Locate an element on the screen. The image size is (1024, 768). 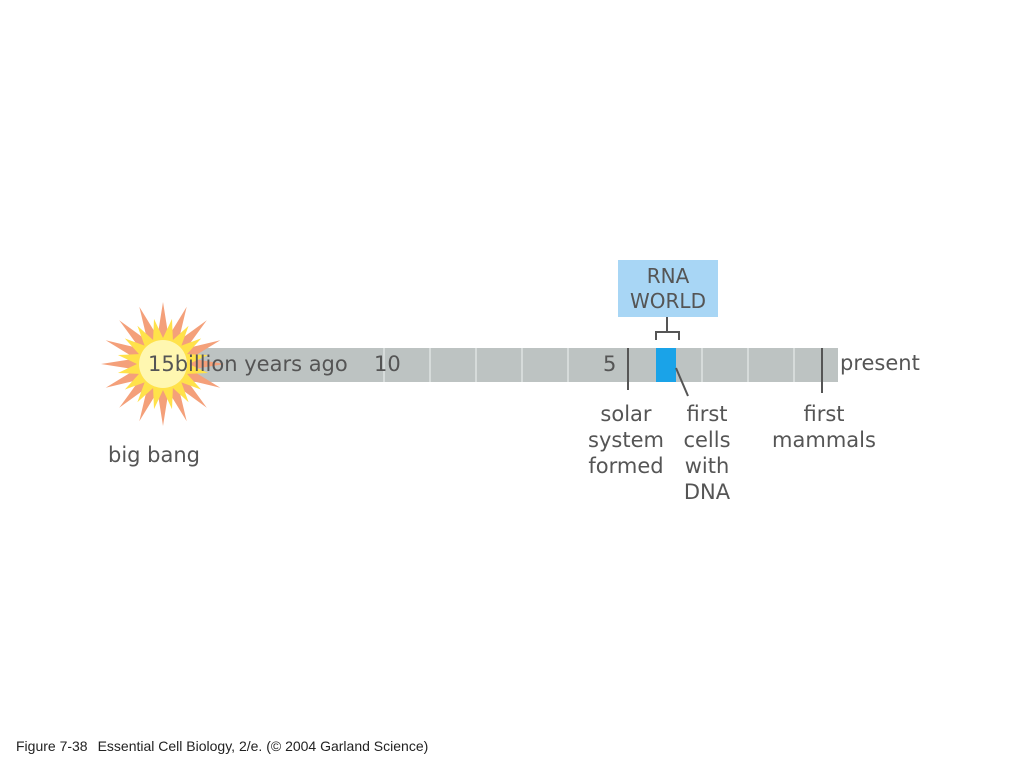
big-bang-starburst is located at coordinates (163, 364).